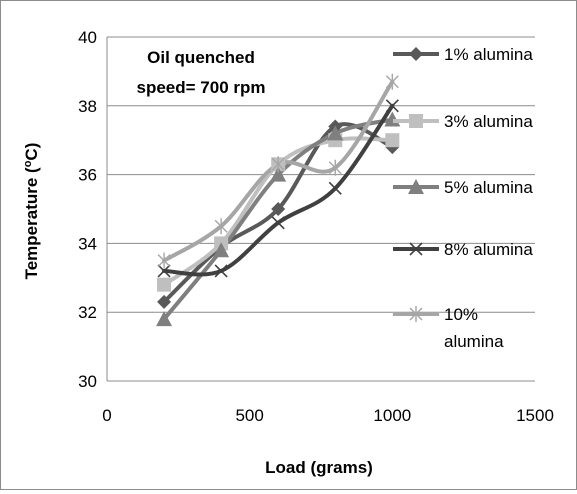  I want to click on data-point-s3-p0, so click(164, 271).